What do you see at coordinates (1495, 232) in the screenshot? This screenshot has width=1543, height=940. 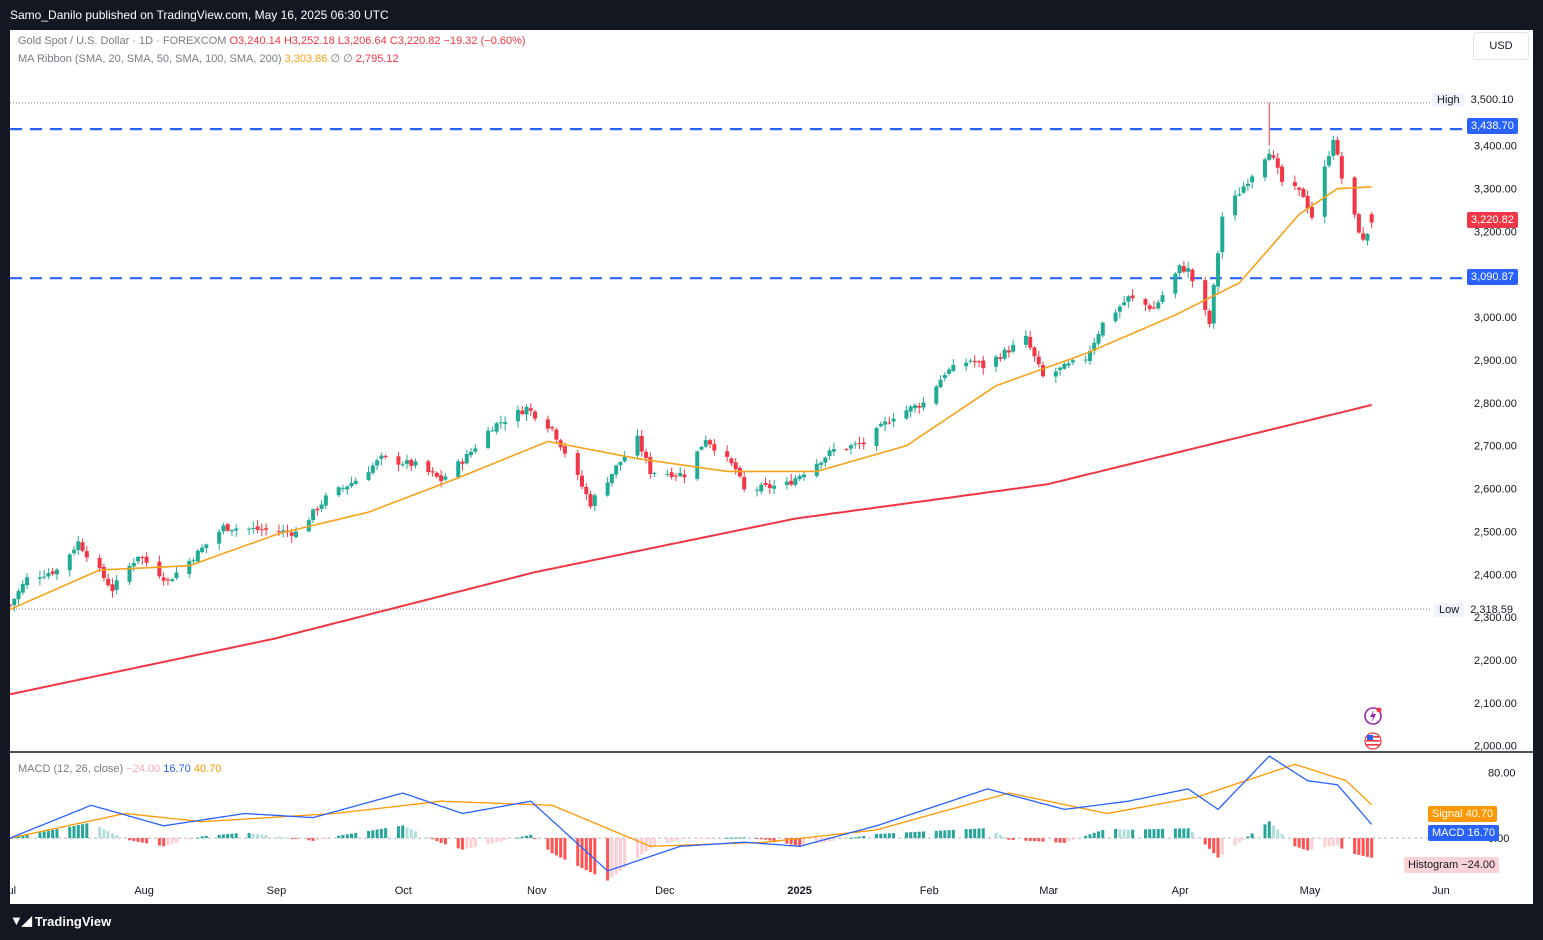 I see `price-tick-label: 3,200.00` at bounding box center [1495, 232].